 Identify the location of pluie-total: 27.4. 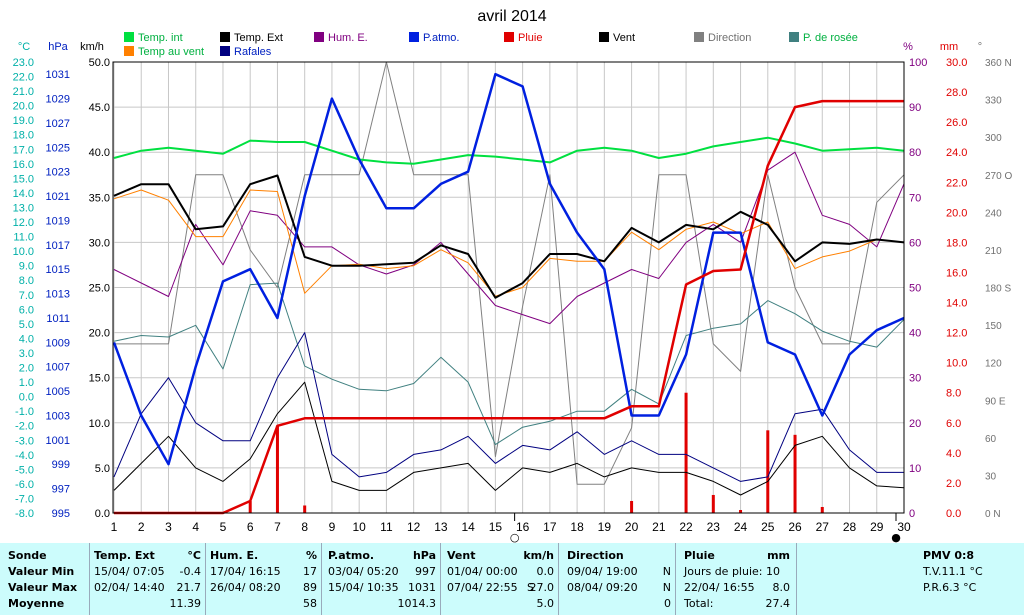
(778, 603).